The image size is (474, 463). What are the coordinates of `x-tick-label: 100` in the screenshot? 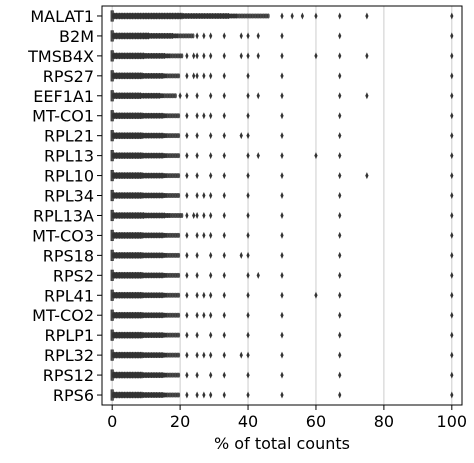 It's located at (452, 421).